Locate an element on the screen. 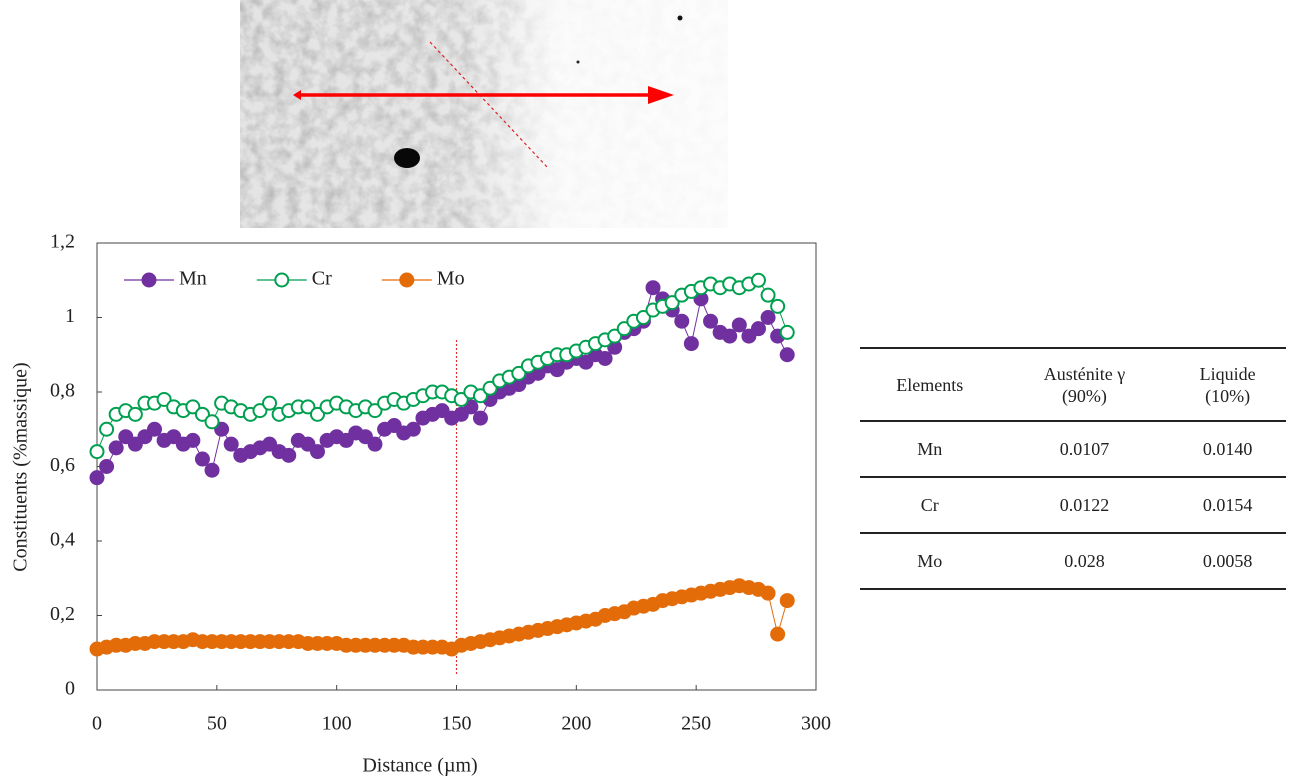 The width and height of the screenshot is (1292, 780). header-text: Elements is located at coordinates (930, 384).